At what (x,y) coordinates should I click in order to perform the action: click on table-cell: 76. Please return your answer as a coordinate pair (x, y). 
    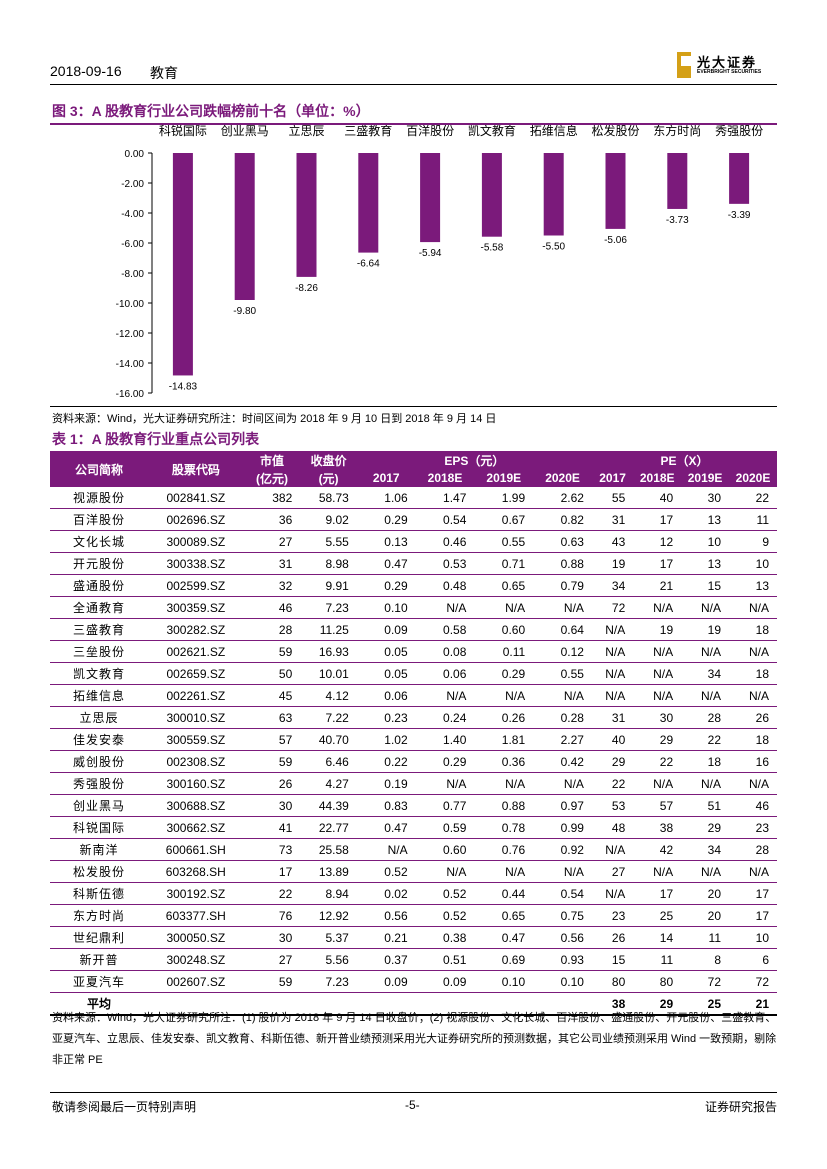
    Looking at the image, I should click on (272, 915).